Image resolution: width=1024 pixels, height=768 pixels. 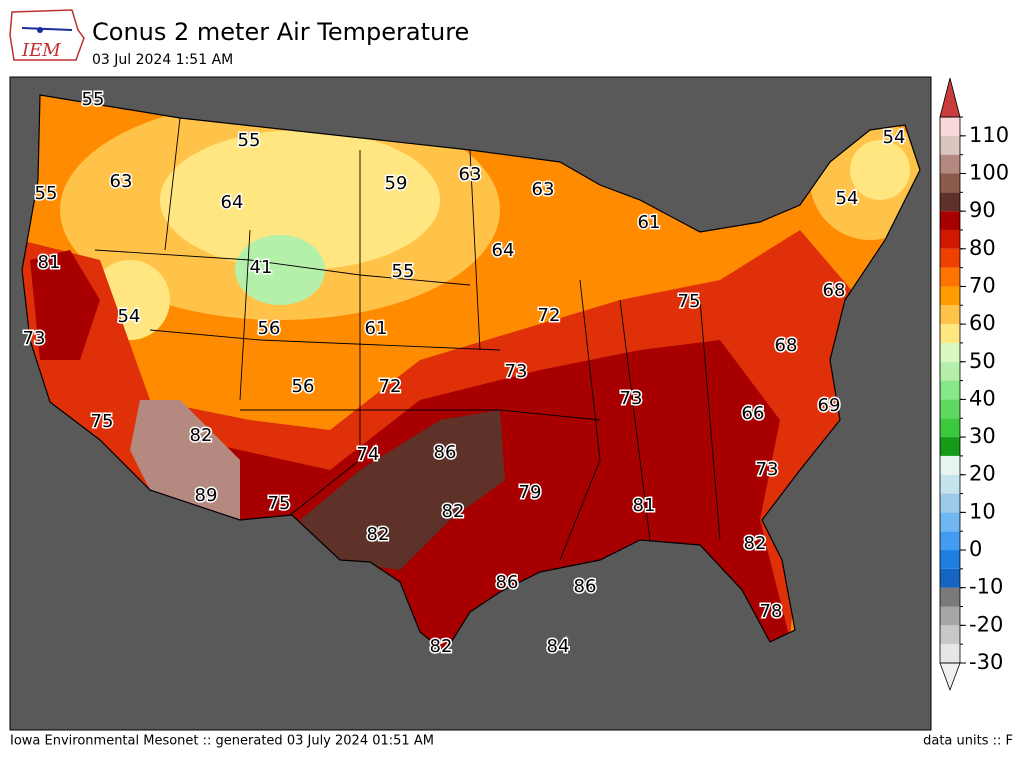 I want to click on station-value: 59, so click(x=396, y=183).